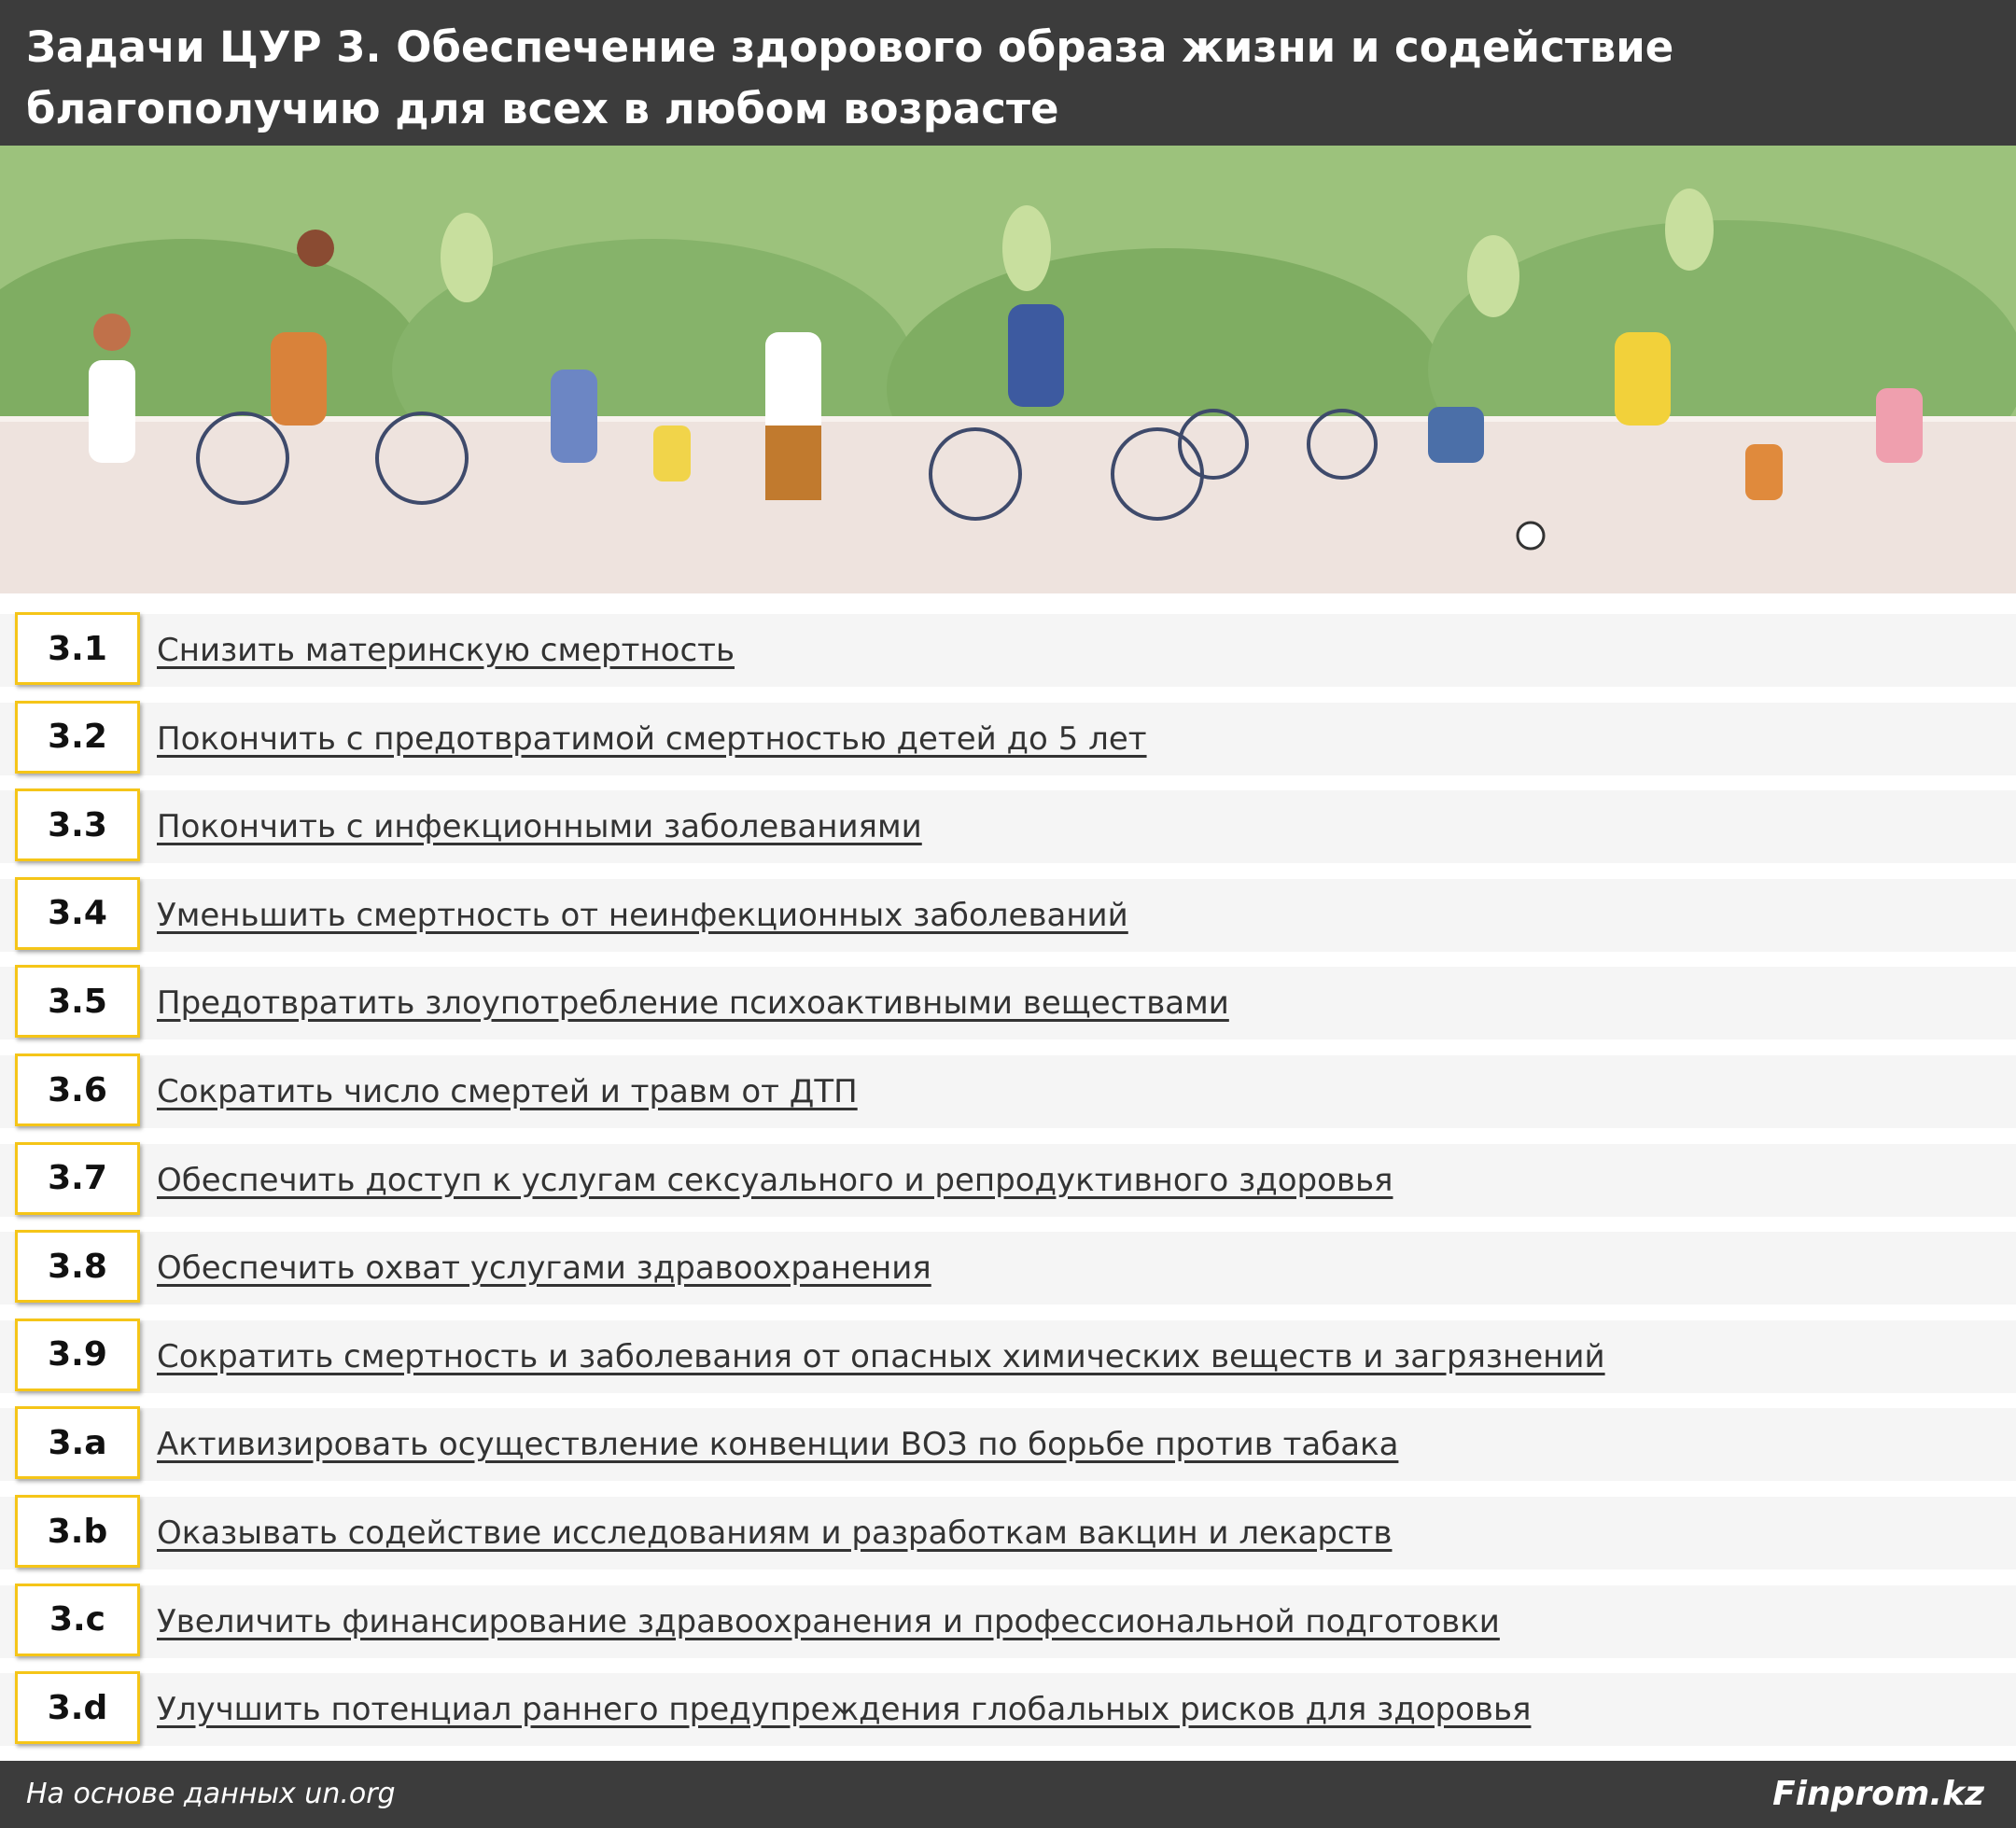  Describe the element at coordinates (77, 1267) in the screenshot. I see `task-id: 3.8` at that location.